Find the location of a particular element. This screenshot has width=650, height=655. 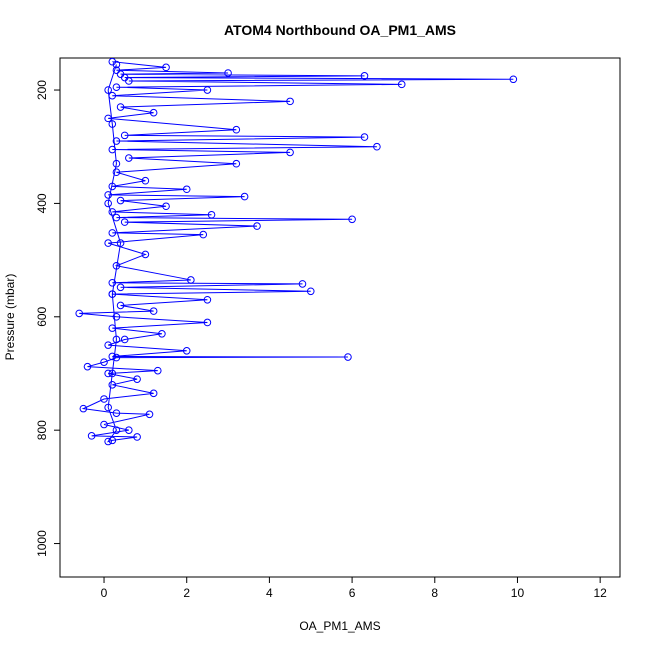

x-tick-label: 6 is located at coordinates (352, 593).